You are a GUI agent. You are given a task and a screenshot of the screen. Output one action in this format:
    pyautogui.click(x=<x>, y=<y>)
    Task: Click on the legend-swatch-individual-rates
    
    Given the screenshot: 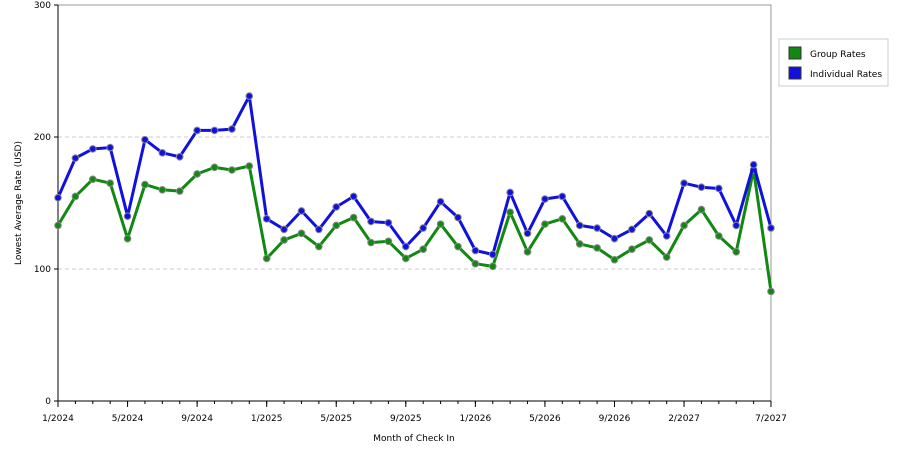 What is the action you would take?
    pyautogui.click(x=795, y=73)
    